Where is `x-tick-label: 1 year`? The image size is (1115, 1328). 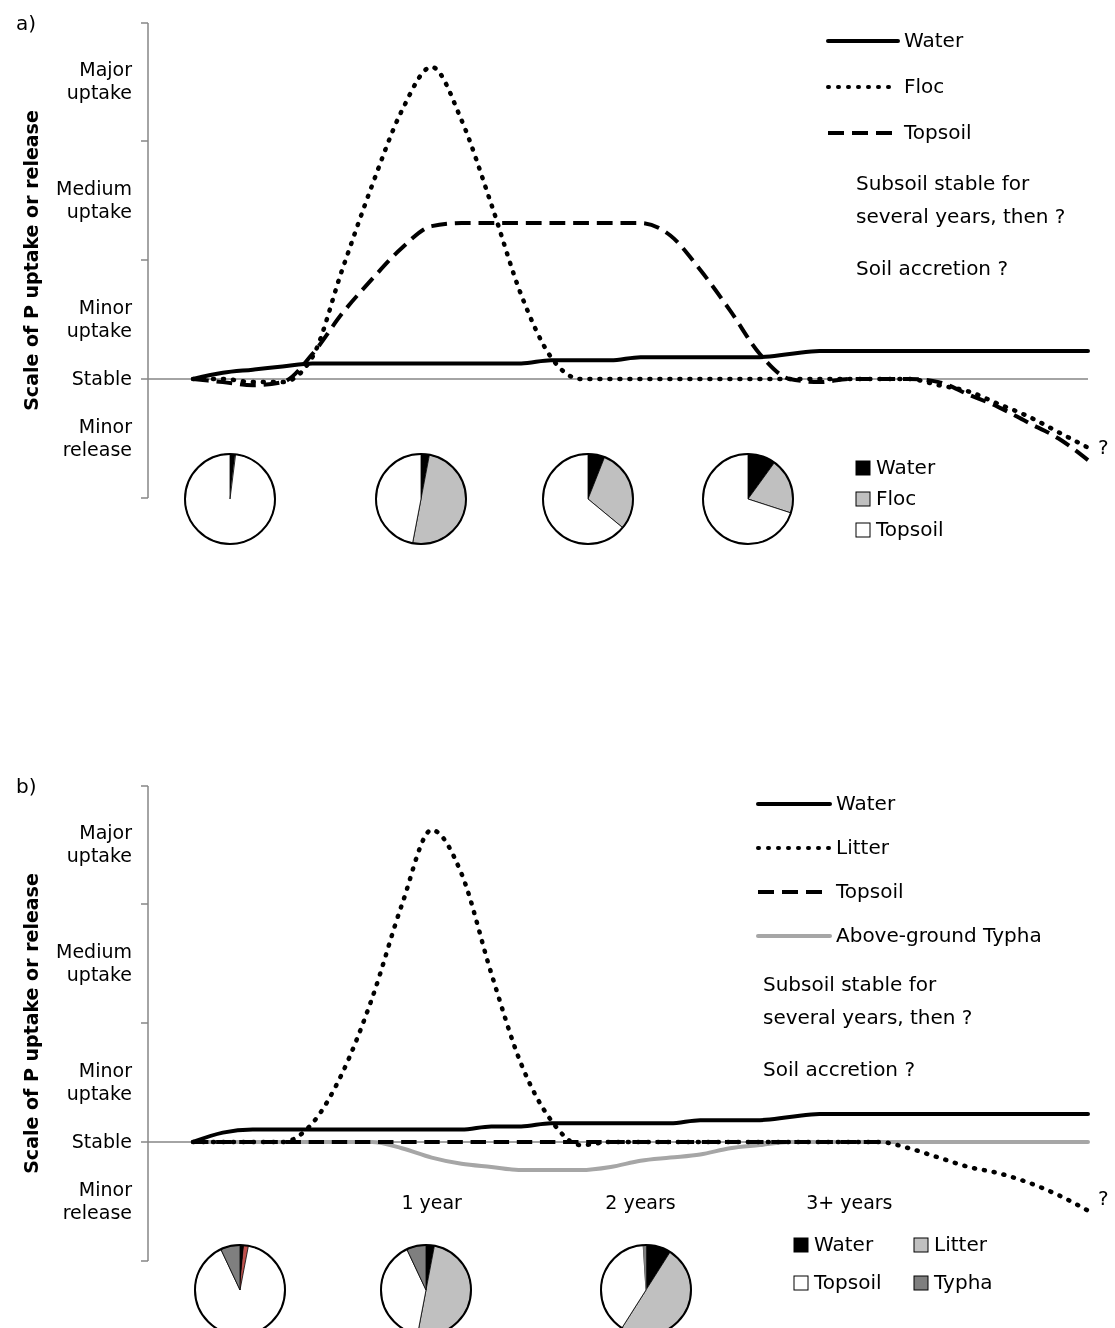
x-tick-label: 1 year is located at coordinates (432, 1202).